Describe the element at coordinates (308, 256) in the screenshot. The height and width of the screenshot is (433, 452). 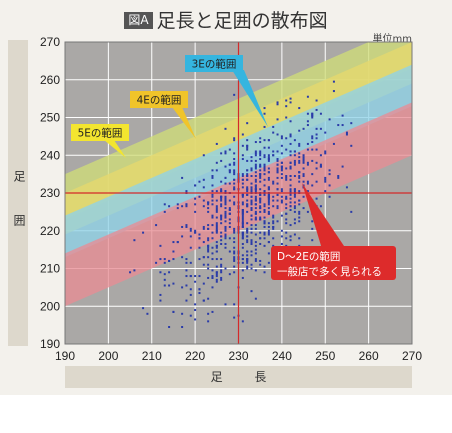
I see `band-label-d2e-line1: D〜2Eの範囲` at that location.